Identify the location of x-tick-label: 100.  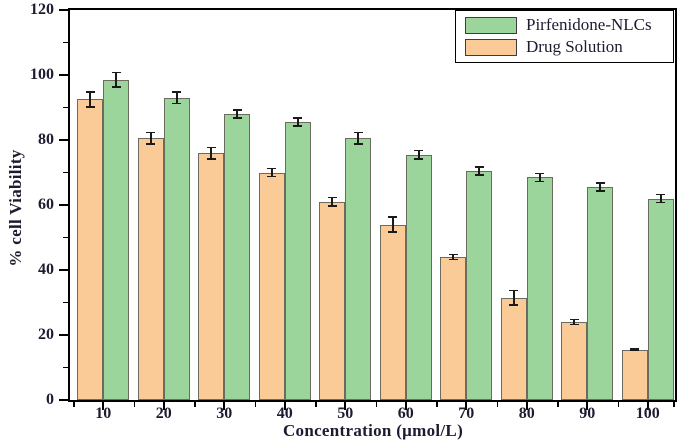
(647, 413).